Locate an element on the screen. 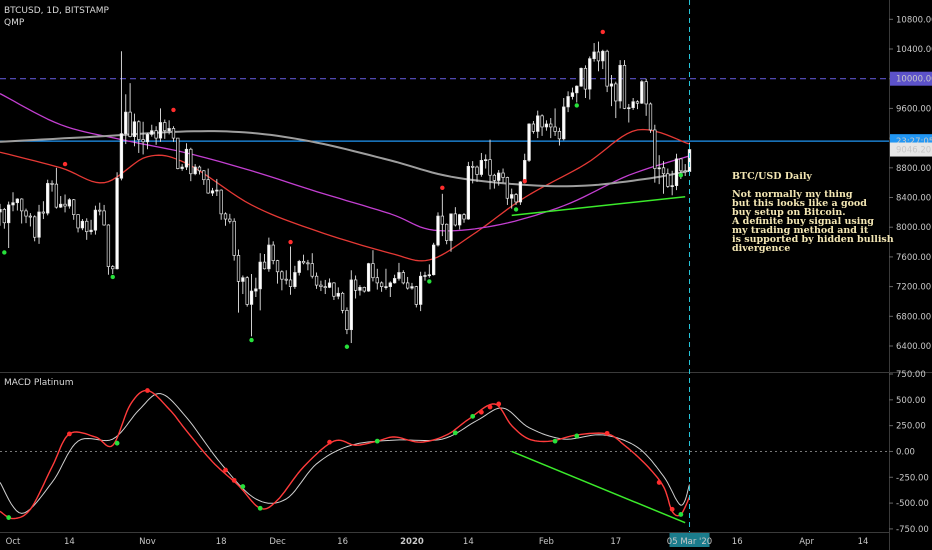 The height and width of the screenshot is (550, 932). crosshair-date-label: 05 Mar '20 is located at coordinates (689, 542).